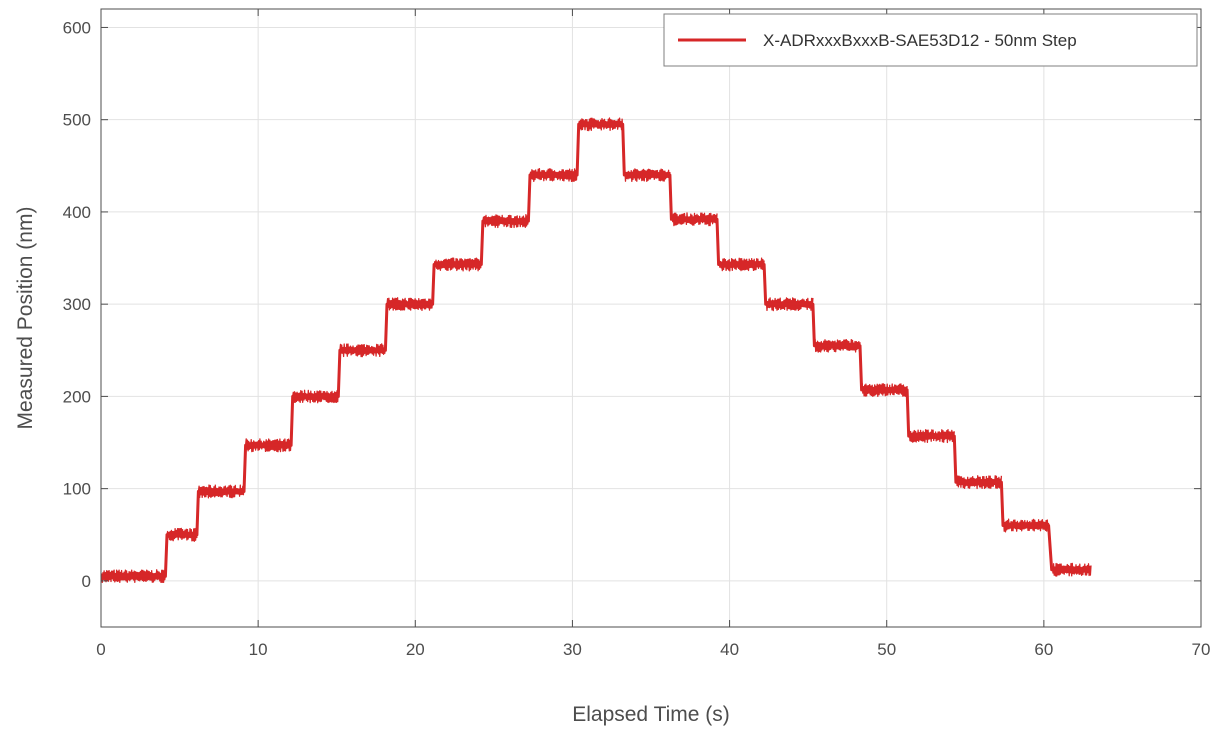  Describe the element at coordinates (258, 649) in the screenshot. I see `x-tick-label: 10` at that location.